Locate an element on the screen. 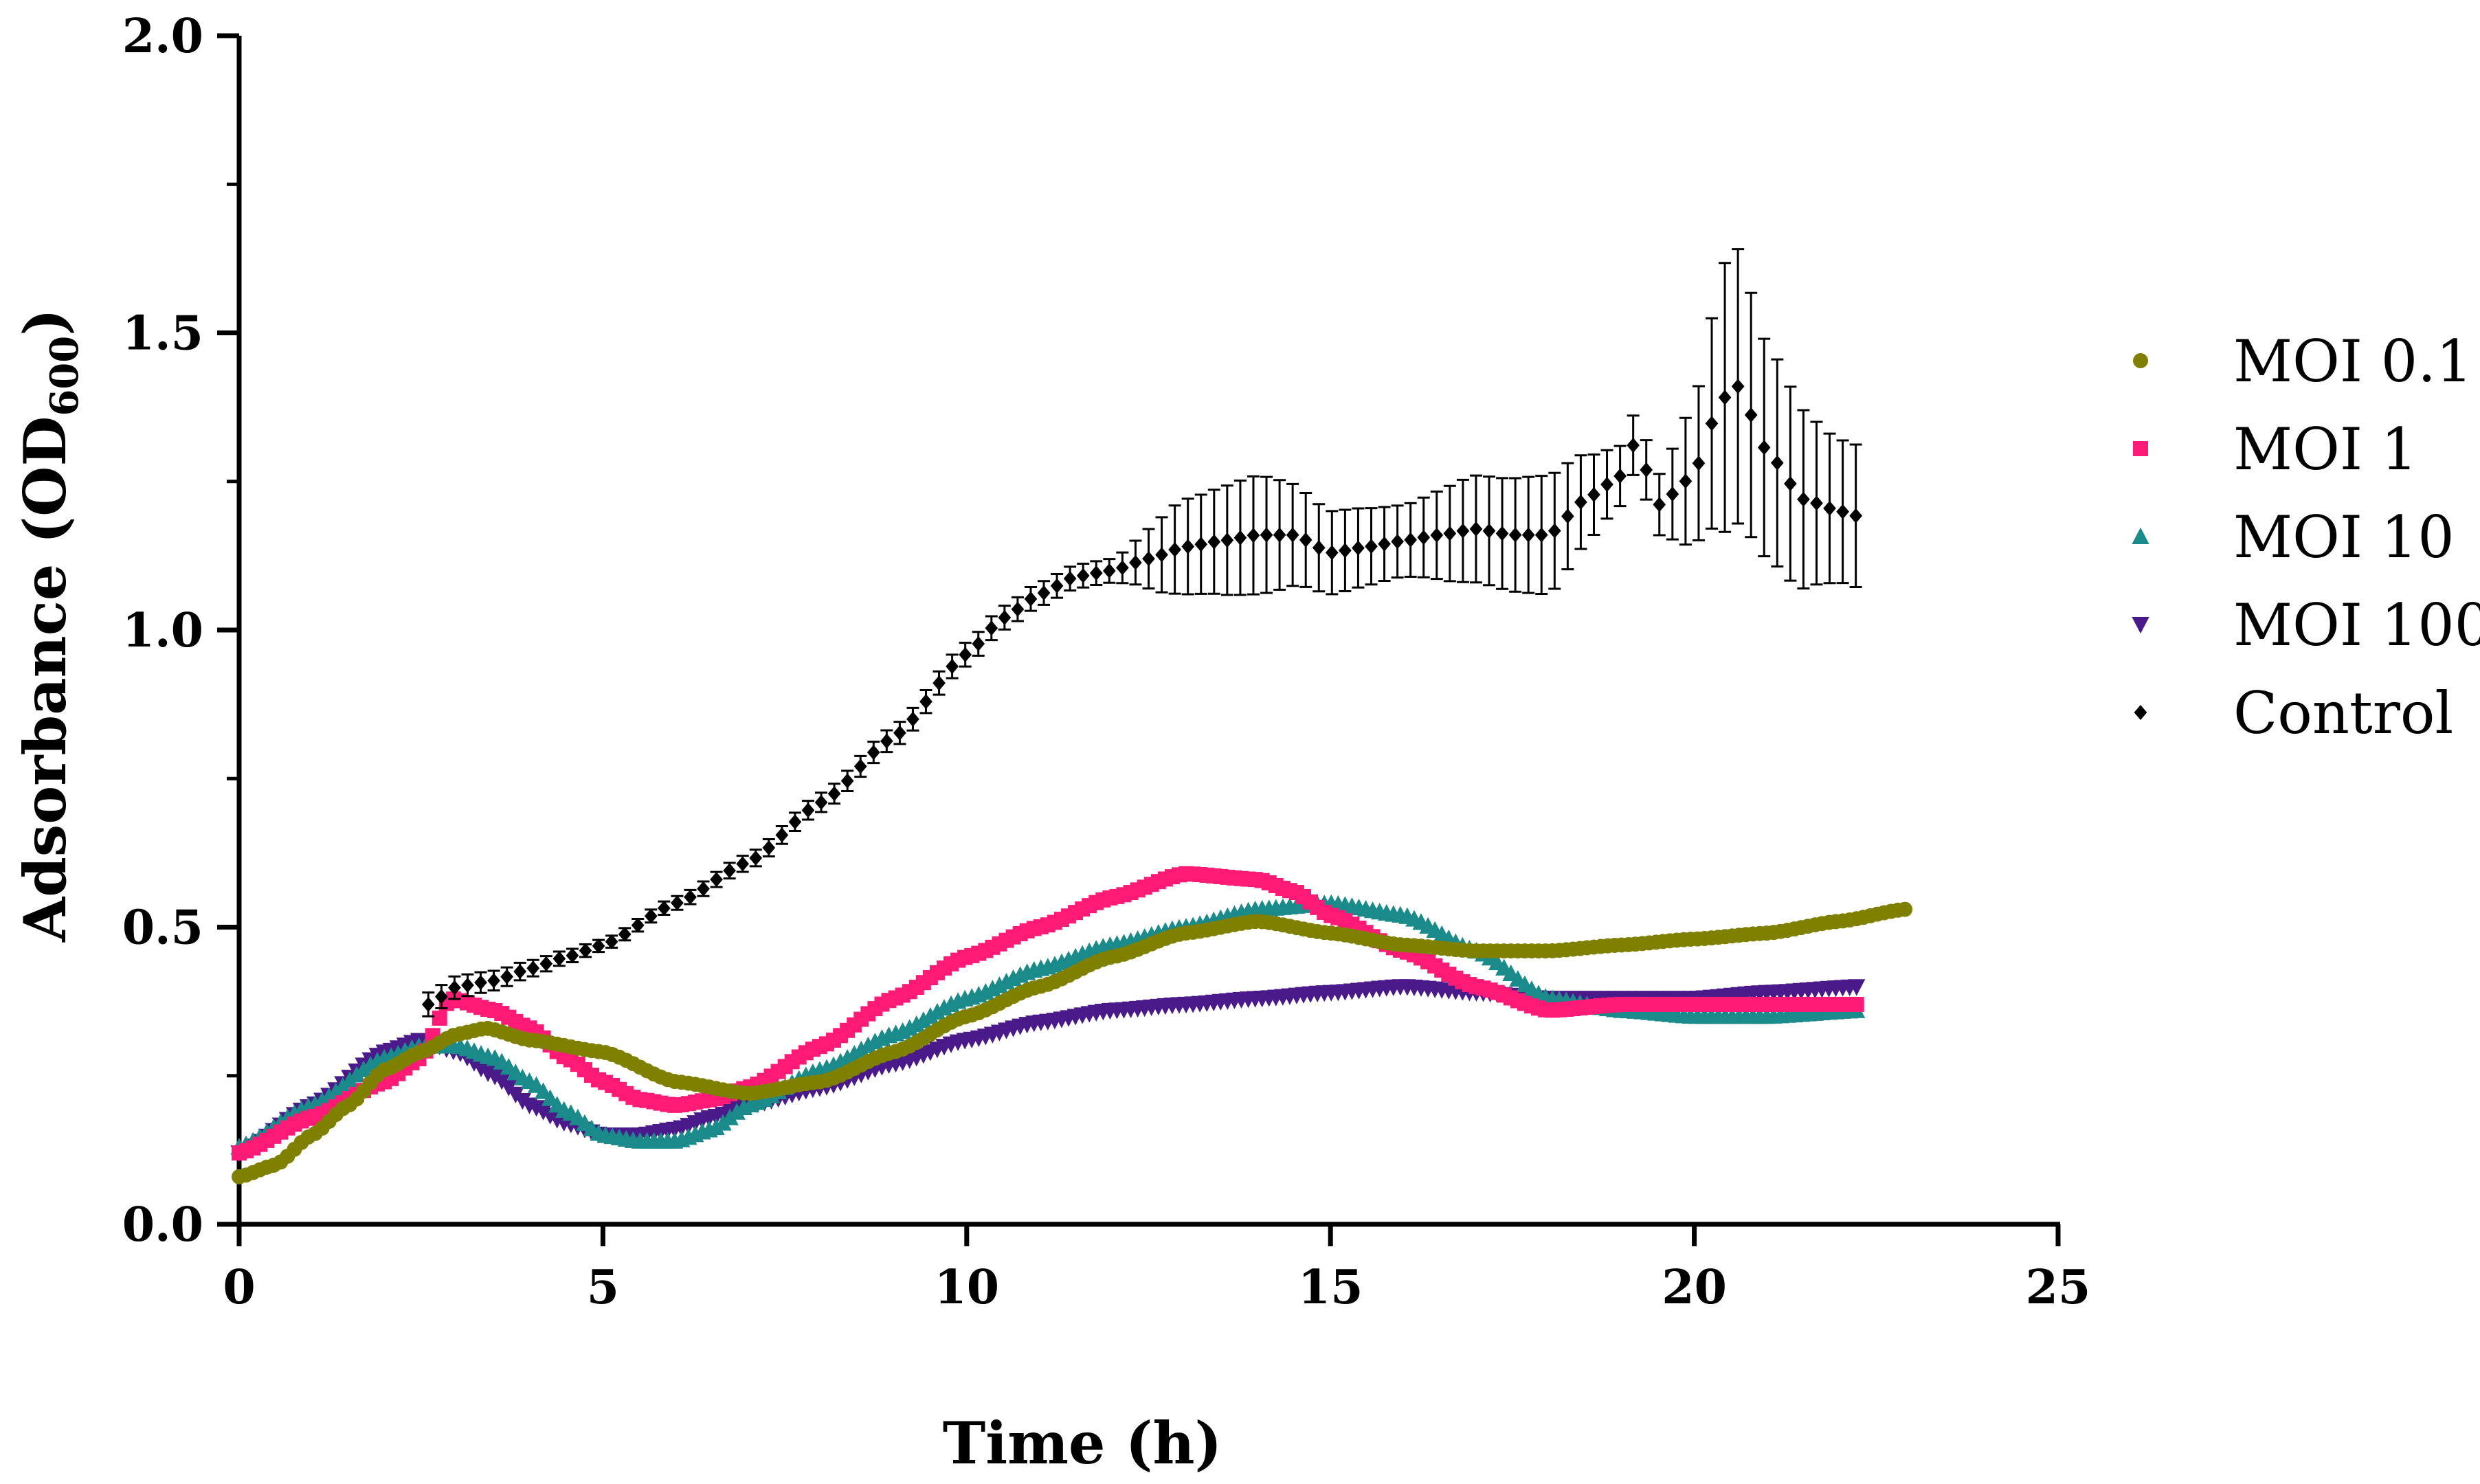 This screenshot has height=1484, width=2480. legend-label: MOI 10 is located at coordinates (2344, 537).